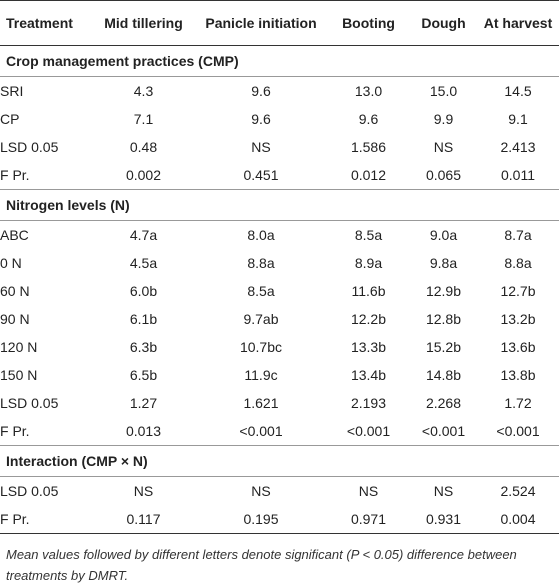 The width and height of the screenshot is (559, 586). What do you see at coordinates (261, 291) in the screenshot?
I see `cell-panicle-initiation: 8.5a` at bounding box center [261, 291].